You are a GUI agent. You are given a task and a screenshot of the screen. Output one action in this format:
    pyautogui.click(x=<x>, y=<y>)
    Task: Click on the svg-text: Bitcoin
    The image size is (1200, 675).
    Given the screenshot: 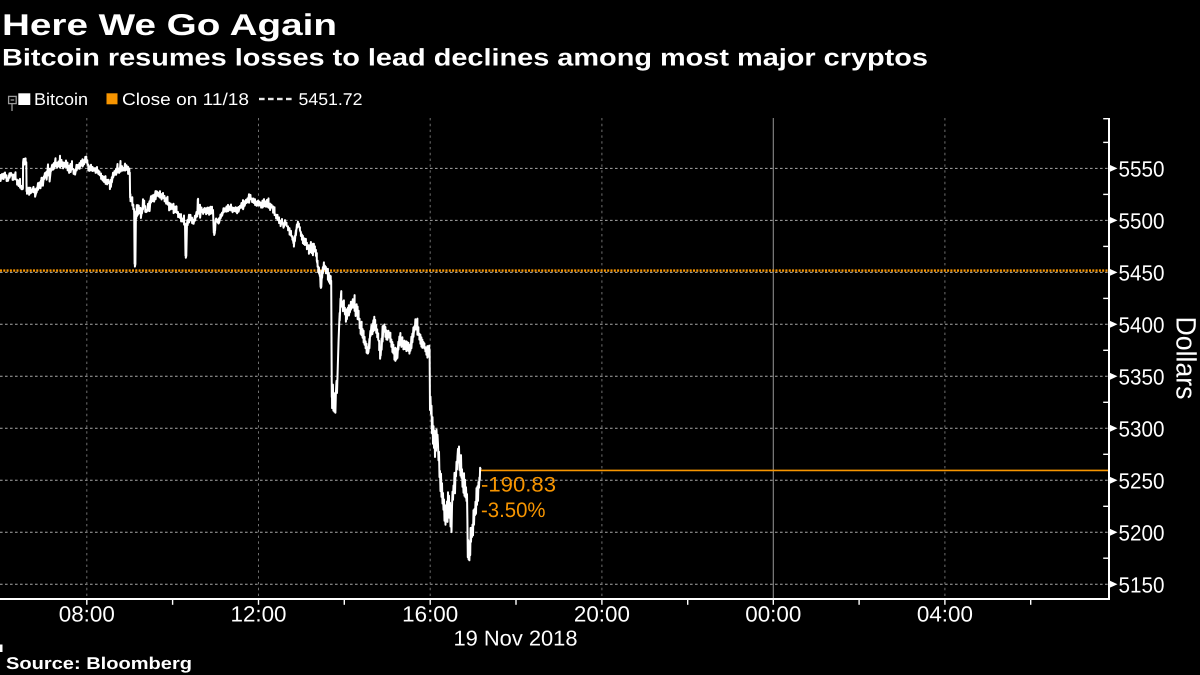 What is the action you would take?
    pyautogui.click(x=61, y=99)
    